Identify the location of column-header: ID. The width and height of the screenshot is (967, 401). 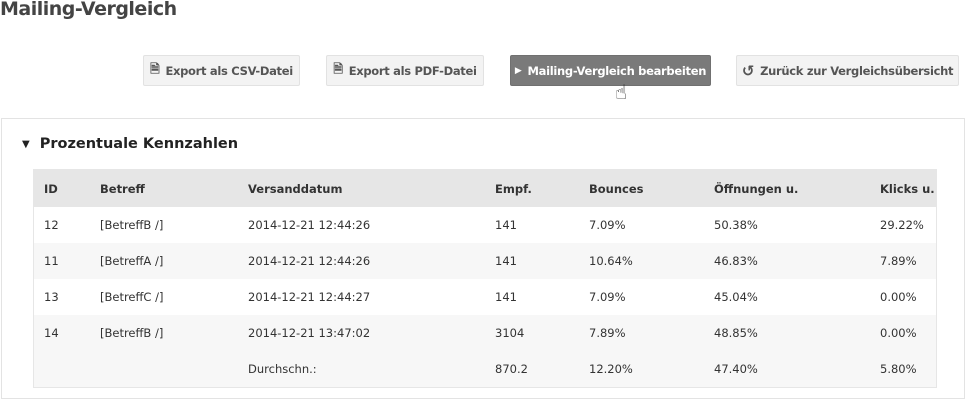
(61, 188).